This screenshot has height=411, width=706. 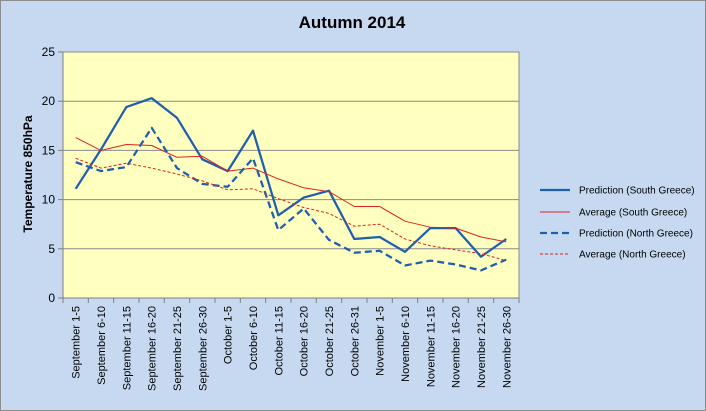 What do you see at coordinates (254, 338) in the screenshot?
I see `x-tick-label: October 6-10` at bounding box center [254, 338].